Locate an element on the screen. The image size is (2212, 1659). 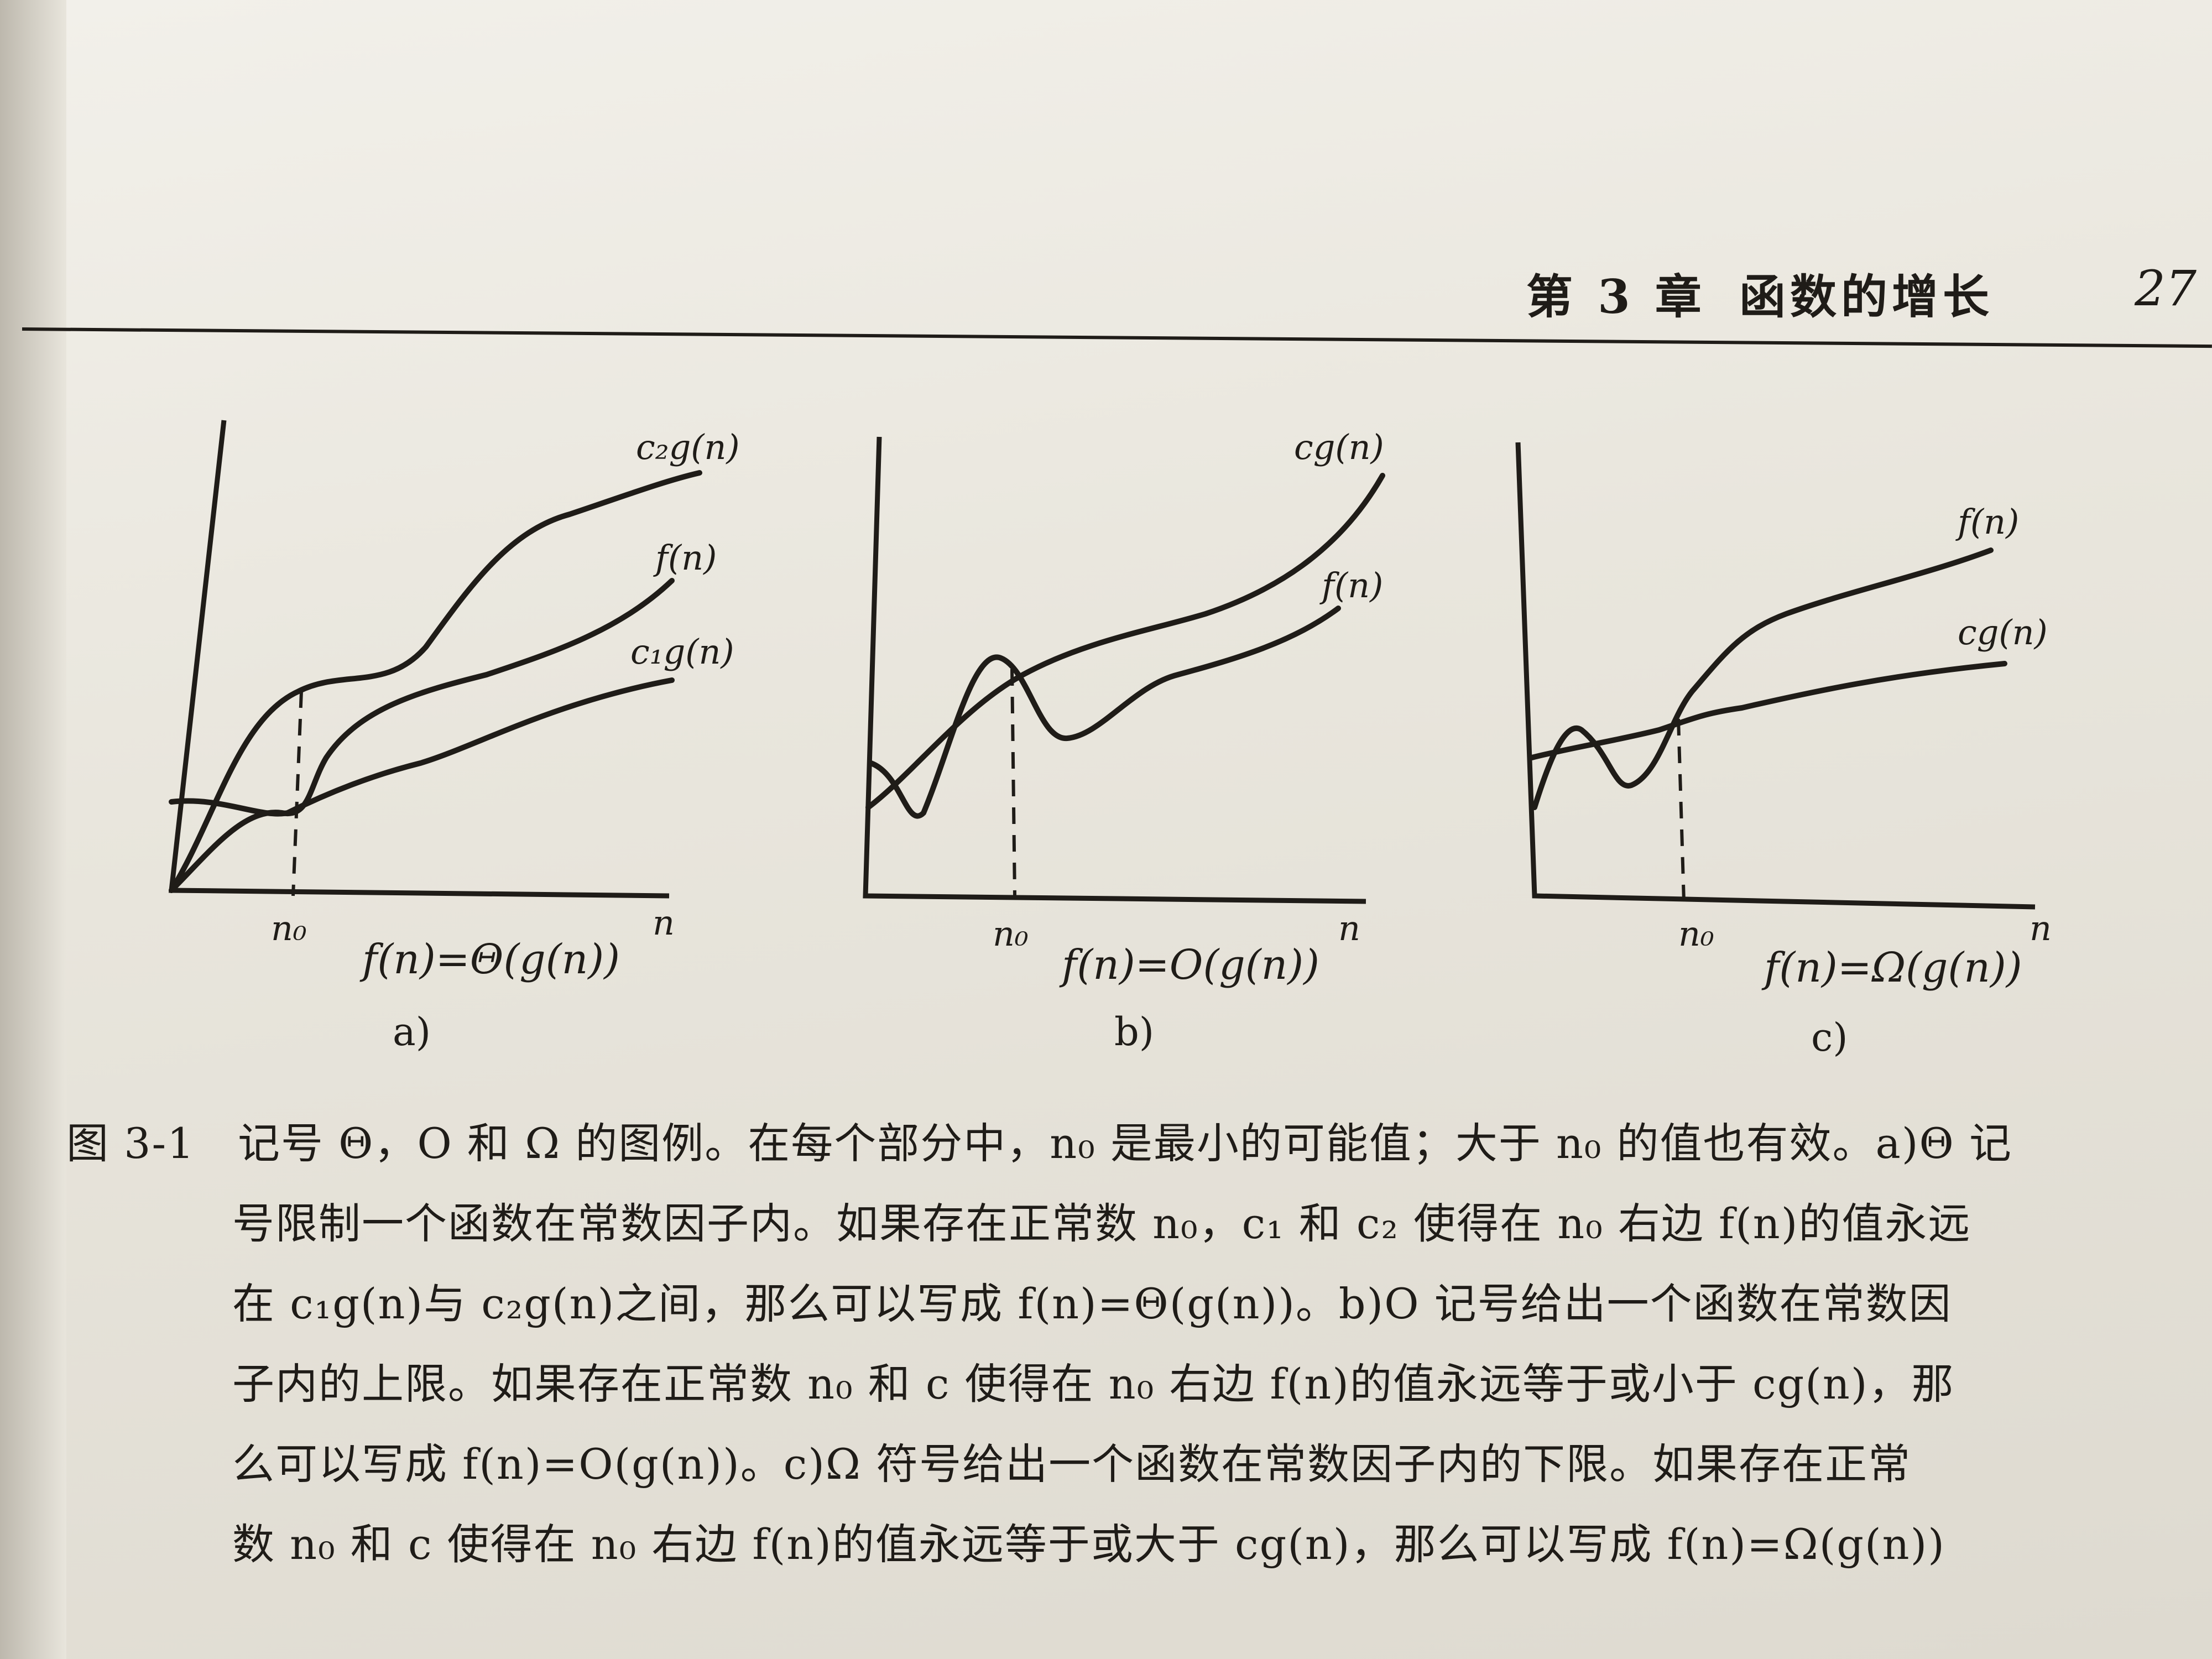
chapter-label: 第 3 章 is located at coordinates (1616, 297).